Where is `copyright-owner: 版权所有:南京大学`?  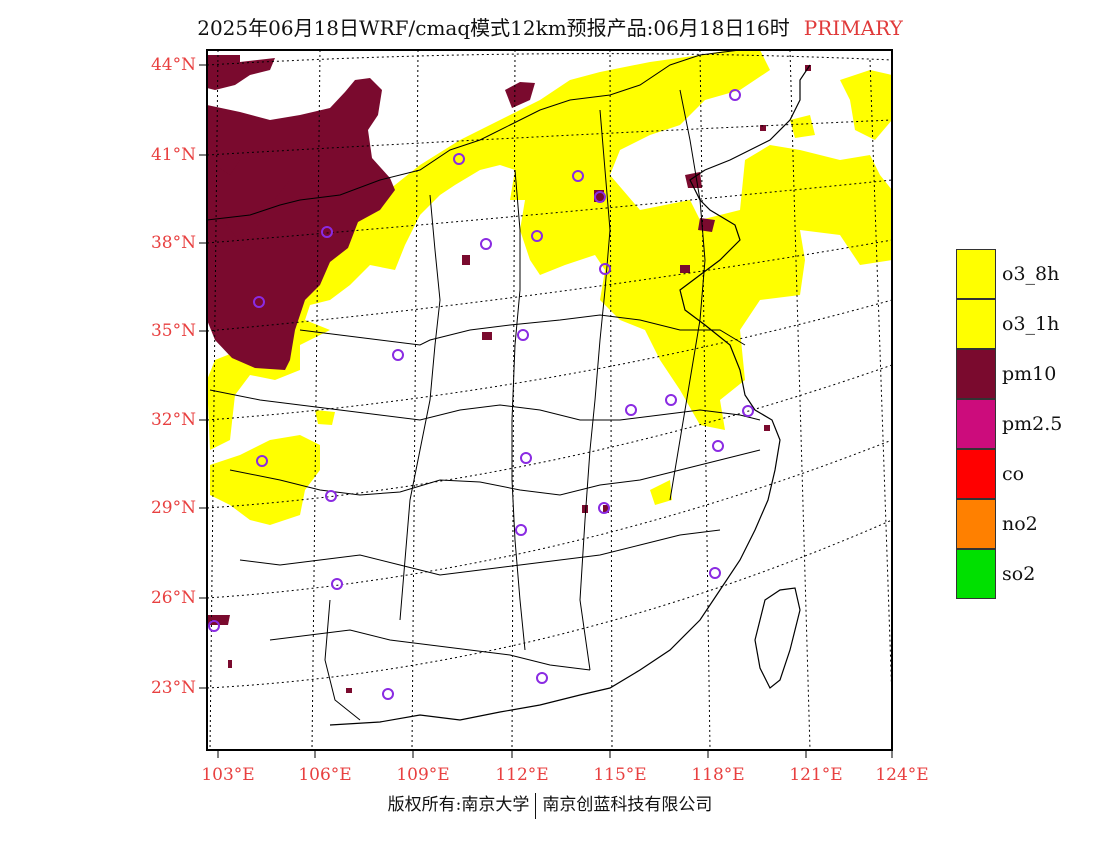 copyright-owner: 版权所有:南京大学 is located at coordinates (458, 805).